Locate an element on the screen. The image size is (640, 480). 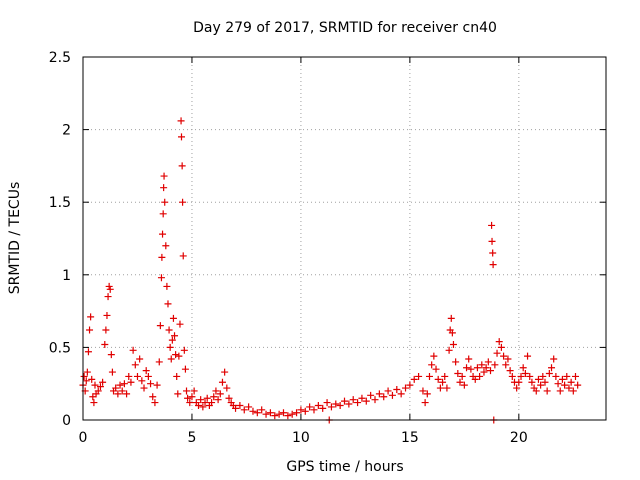
x-tick-label: 0 is located at coordinates (83, 438).